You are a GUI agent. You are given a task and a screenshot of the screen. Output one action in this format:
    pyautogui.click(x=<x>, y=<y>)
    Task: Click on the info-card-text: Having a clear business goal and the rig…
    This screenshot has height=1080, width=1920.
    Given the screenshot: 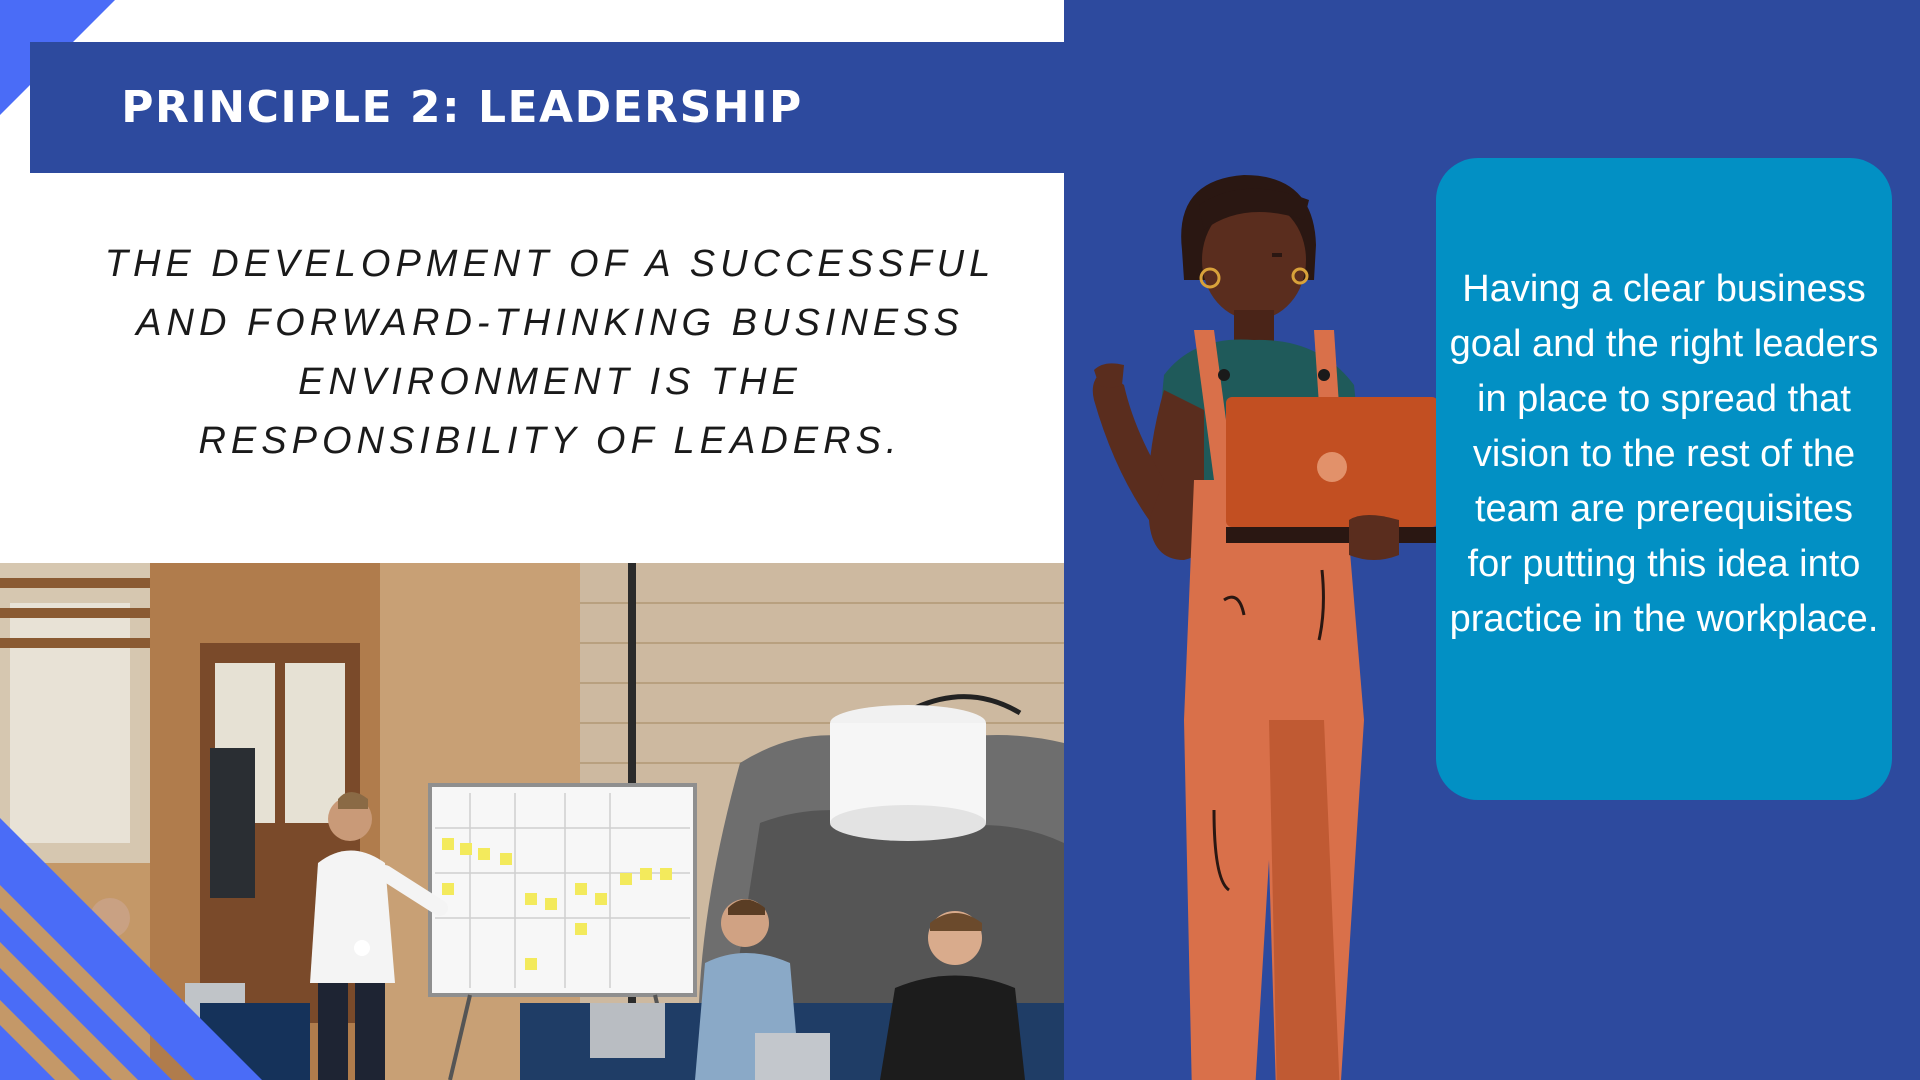 What is the action you would take?
    pyautogui.click(x=1664, y=453)
    